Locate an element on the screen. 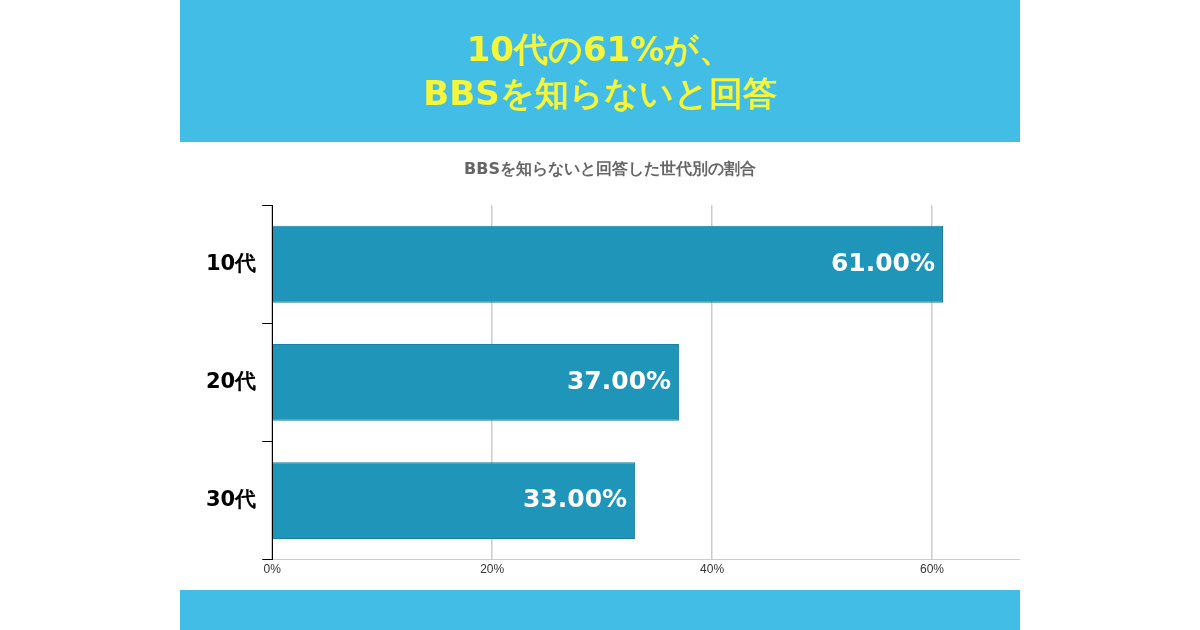 The width and height of the screenshot is (1200, 630). x-tick-label: 0% is located at coordinates (272, 569).